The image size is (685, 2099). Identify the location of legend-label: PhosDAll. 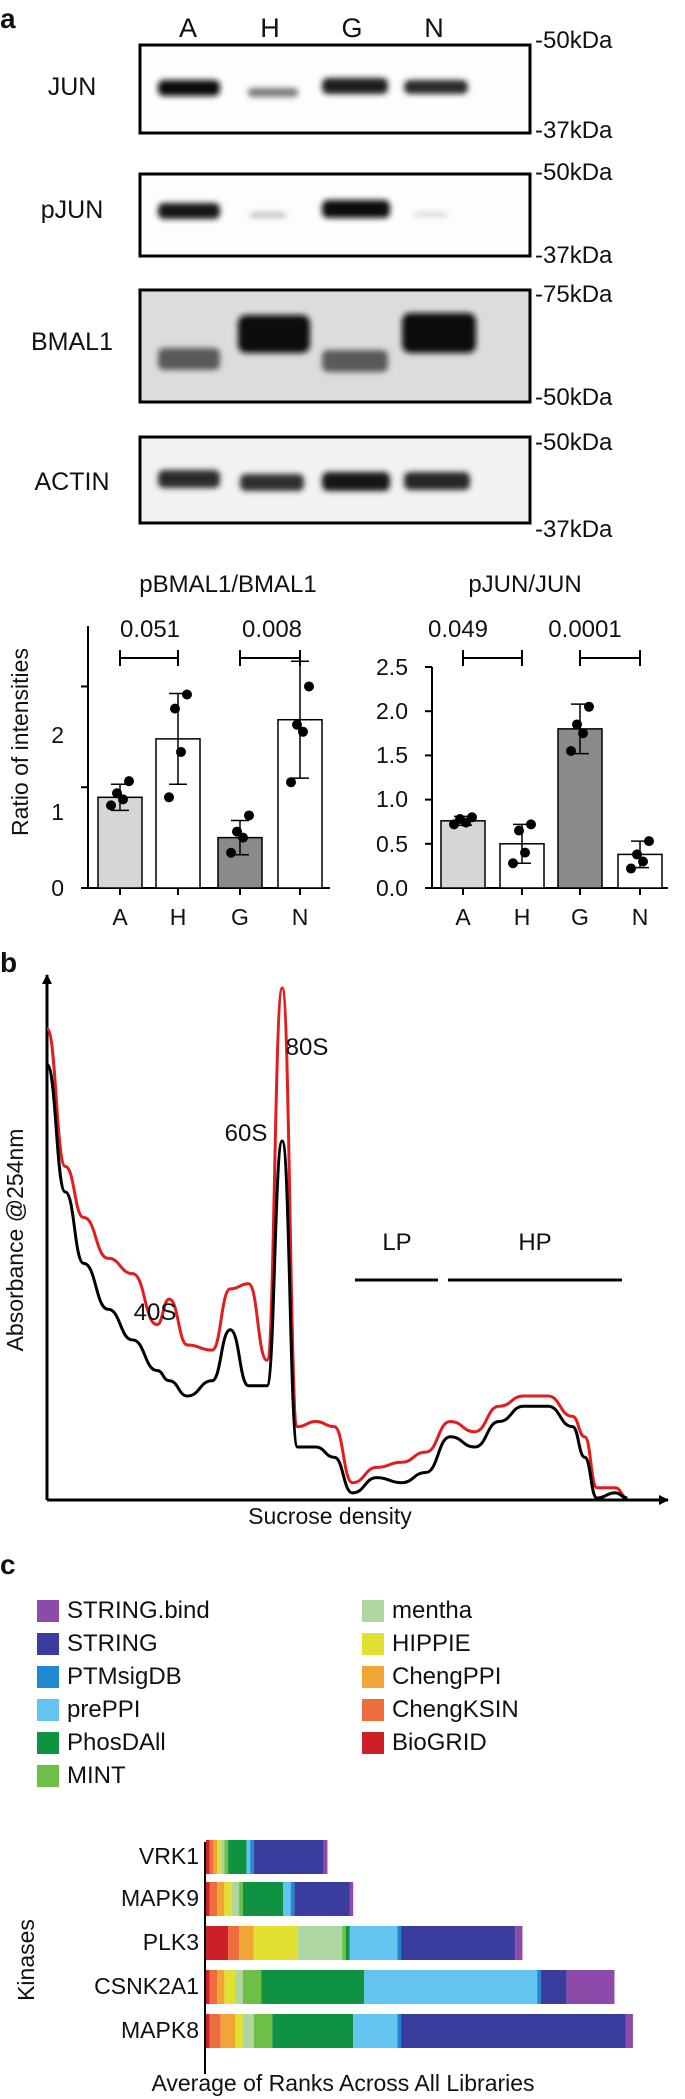
(116, 1742).